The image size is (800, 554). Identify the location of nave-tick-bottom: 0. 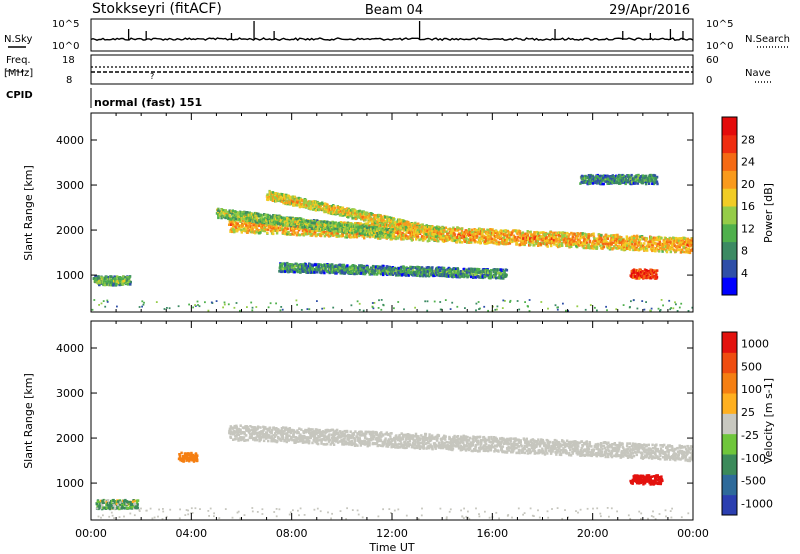
(709, 80).